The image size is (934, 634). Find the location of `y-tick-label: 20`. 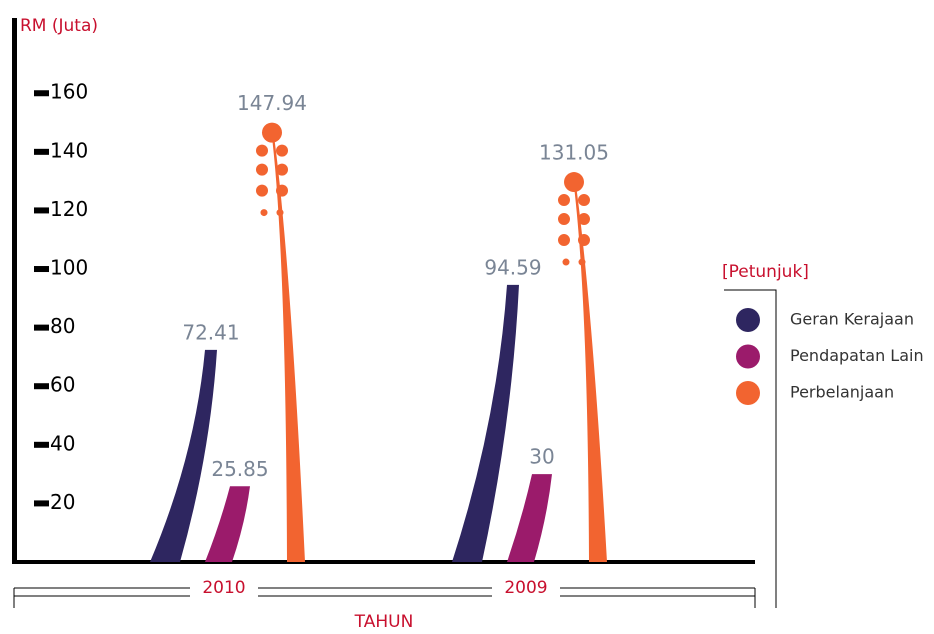

y-tick-label: 20 is located at coordinates (62, 502).